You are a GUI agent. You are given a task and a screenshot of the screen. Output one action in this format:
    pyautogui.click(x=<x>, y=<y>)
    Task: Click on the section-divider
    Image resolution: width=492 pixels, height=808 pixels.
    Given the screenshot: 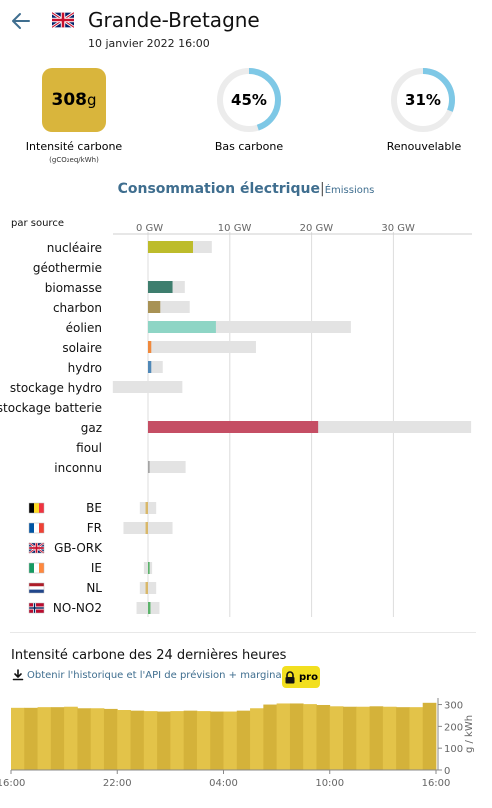 What is the action you would take?
    pyautogui.click(x=243, y=632)
    